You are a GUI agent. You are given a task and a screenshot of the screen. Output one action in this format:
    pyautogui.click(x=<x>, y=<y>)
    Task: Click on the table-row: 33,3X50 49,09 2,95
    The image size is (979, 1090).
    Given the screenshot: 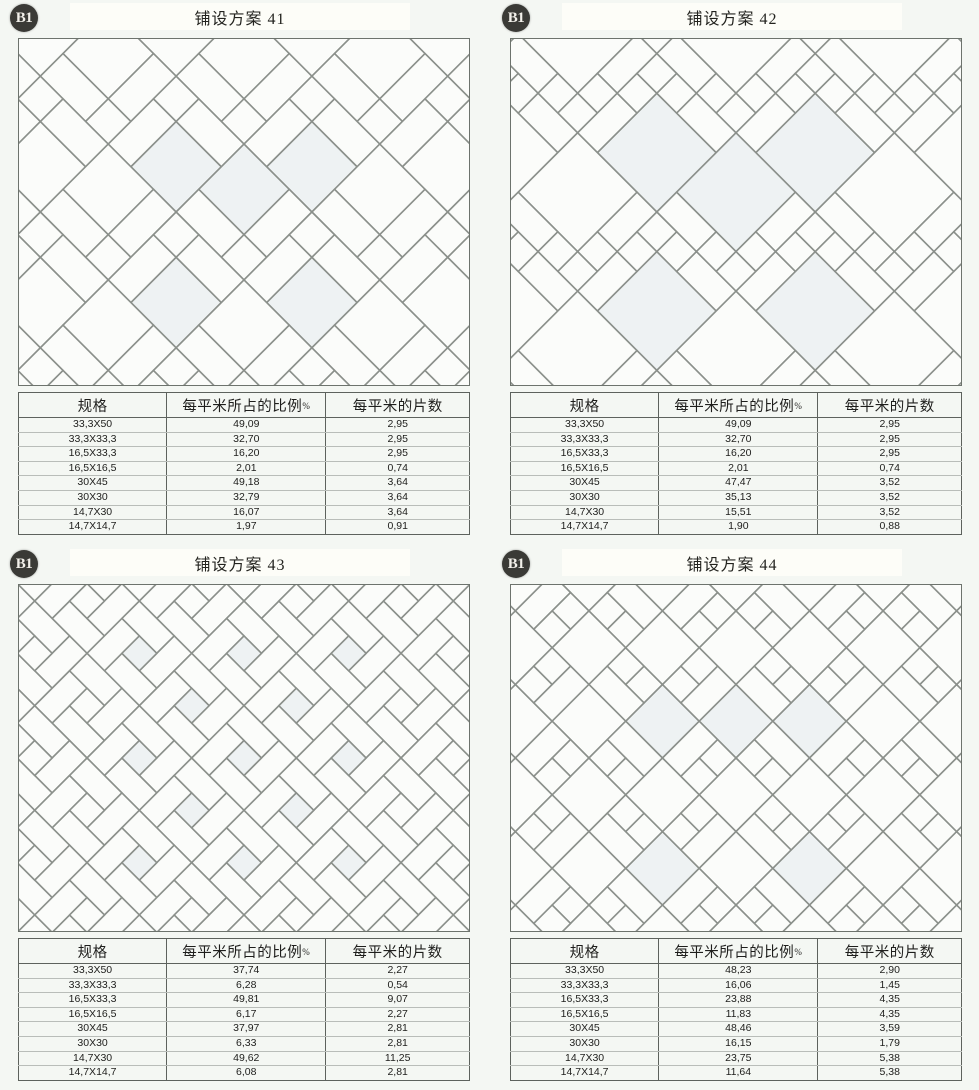 What is the action you would take?
    pyautogui.click(x=735, y=425)
    